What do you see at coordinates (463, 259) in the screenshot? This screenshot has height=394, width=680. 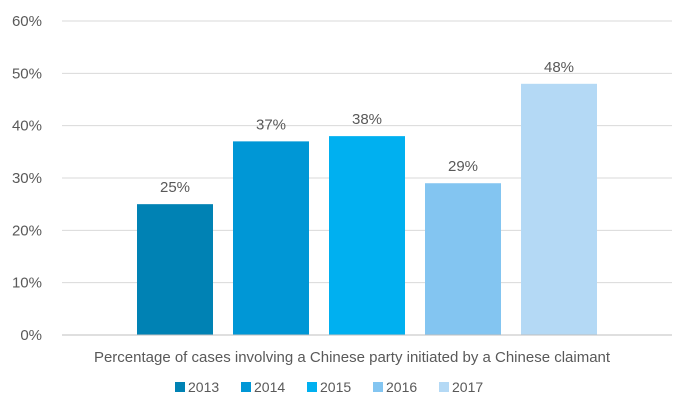 I see `bar-2016` at bounding box center [463, 259].